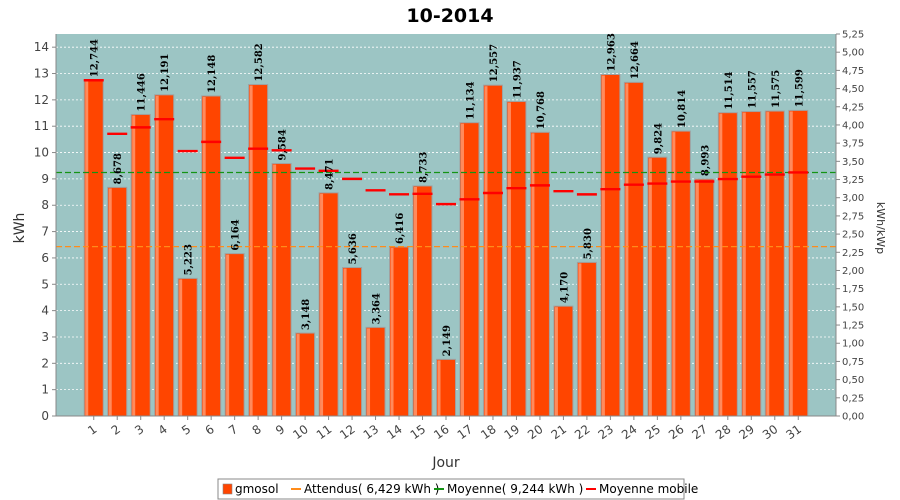 This screenshot has height=500, width=900. I want to click on left-tick-label: 9, so click(45, 179).